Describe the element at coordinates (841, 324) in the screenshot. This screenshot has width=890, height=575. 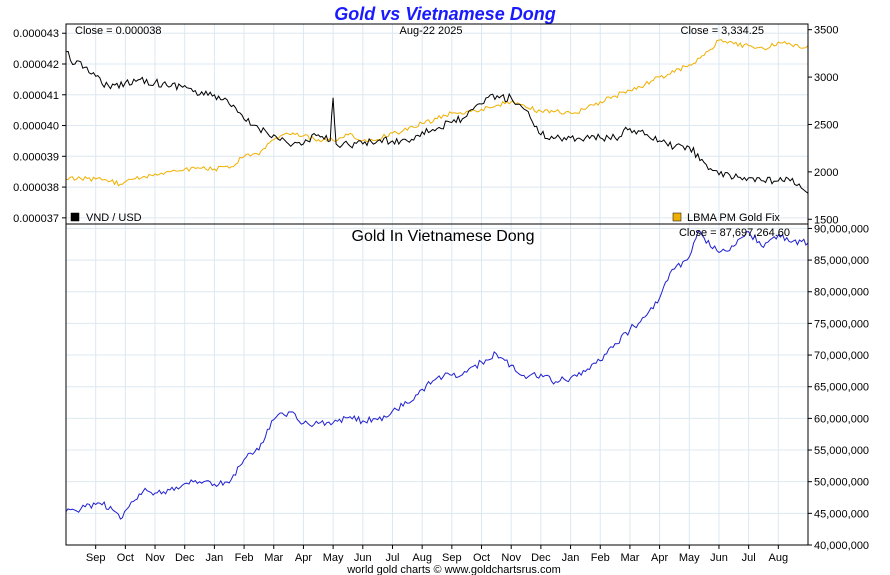
I see `bottom-right-tick-label: 75,000,000` at that location.